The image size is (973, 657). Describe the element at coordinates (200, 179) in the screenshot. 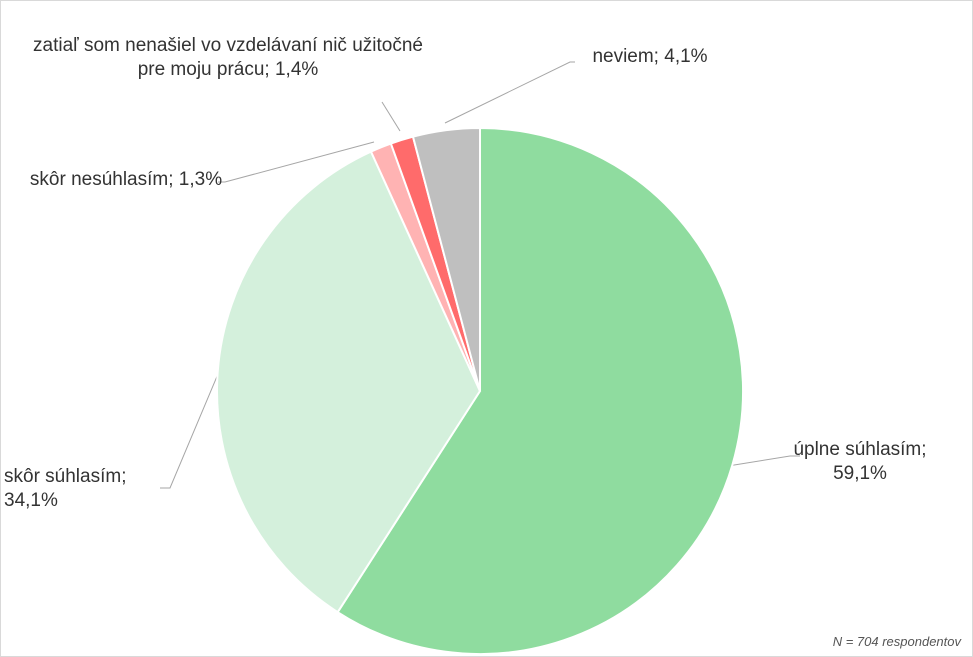

I see `value-label: 1,3%` at that location.